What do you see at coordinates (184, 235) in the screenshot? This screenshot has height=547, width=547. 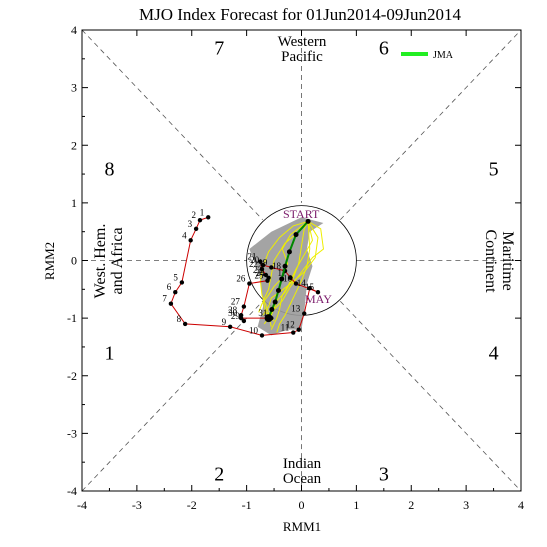 I see `observed-day-label: 4` at bounding box center [184, 235].